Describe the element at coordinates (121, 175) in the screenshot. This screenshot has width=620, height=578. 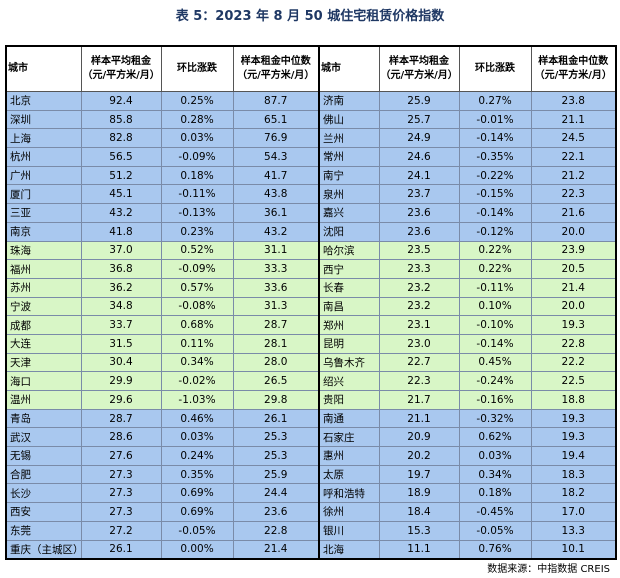
I see `value-cell: 51.2` at that location.